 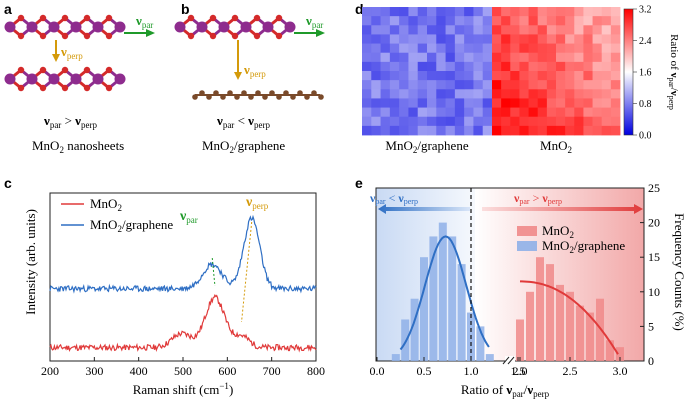 I want to click on histogram-xtick-label: 1.5, so click(x=518, y=371).